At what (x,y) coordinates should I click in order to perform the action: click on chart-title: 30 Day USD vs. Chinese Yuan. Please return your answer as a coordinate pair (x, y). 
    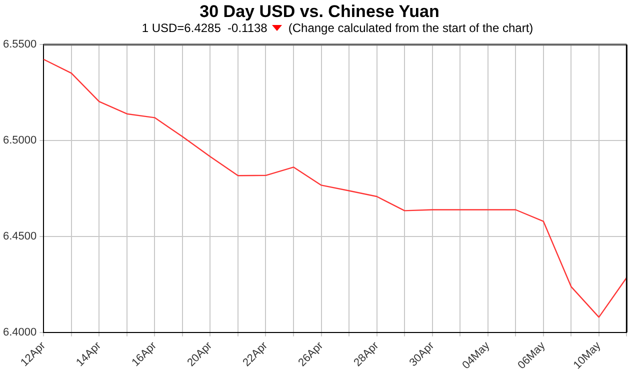
    Looking at the image, I should click on (319, 11).